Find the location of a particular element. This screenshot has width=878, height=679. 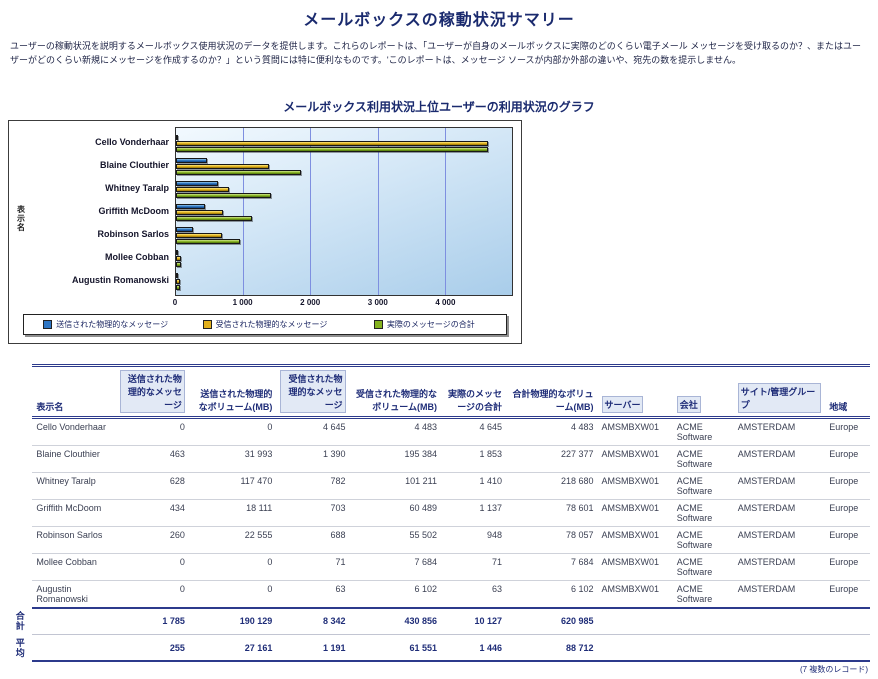

table-cell: 71 is located at coordinates (474, 567).